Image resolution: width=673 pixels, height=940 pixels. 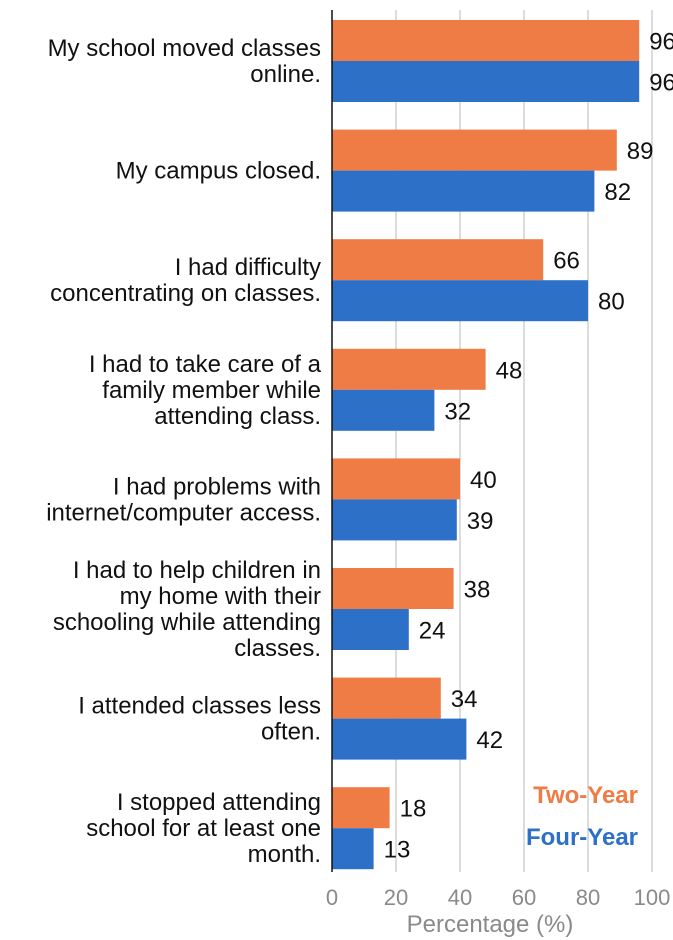 What do you see at coordinates (483, 480) in the screenshot?
I see `value-label: 40` at bounding box center [483, 480].